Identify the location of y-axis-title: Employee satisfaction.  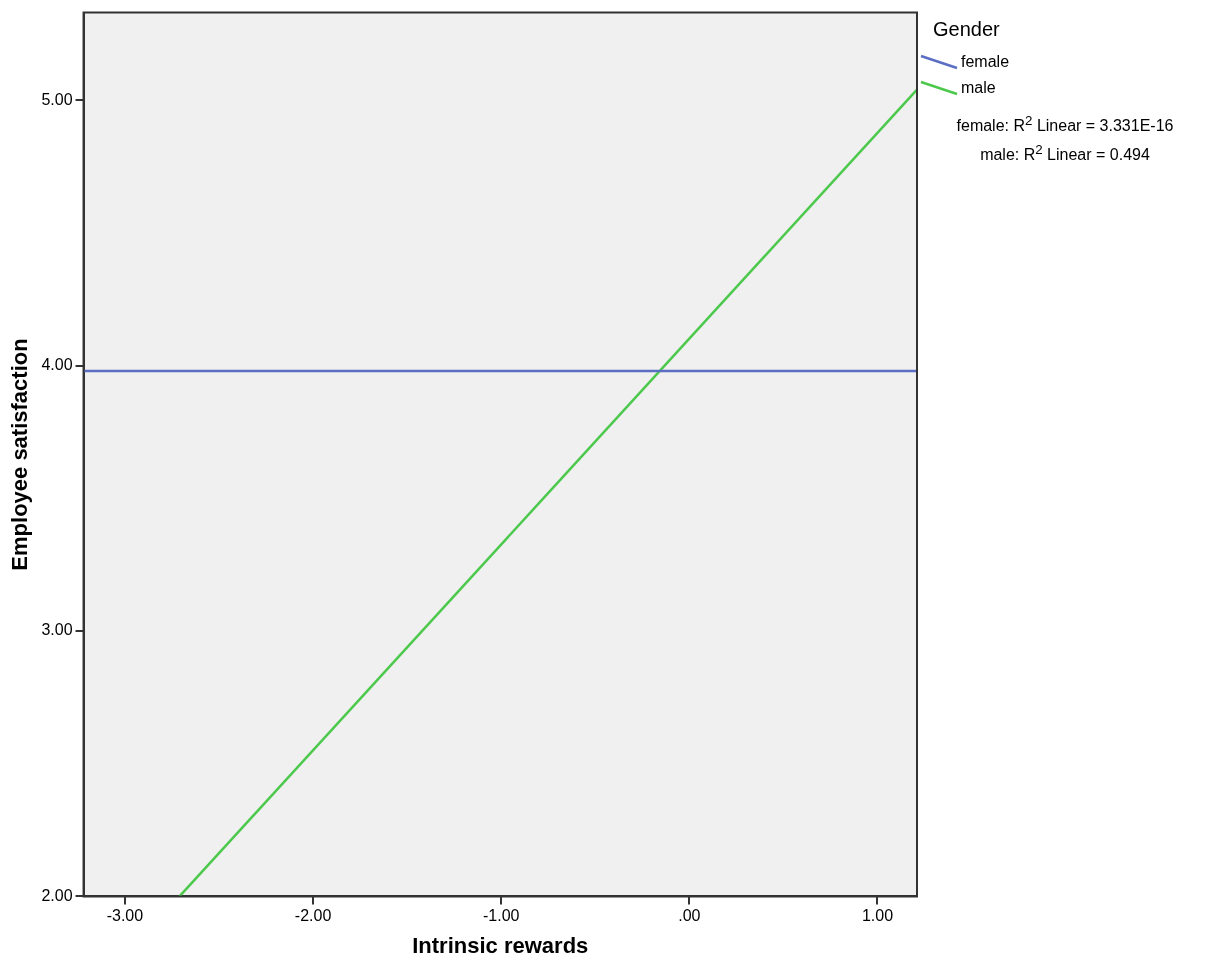
(20, 454).